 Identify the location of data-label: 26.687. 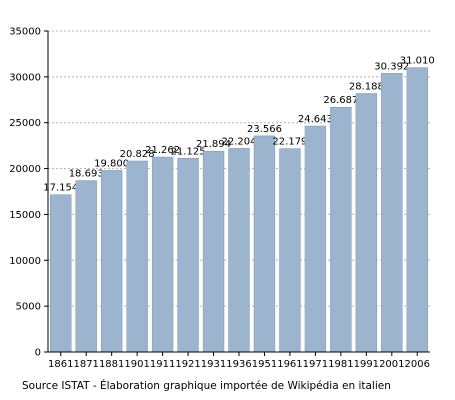
(340, 100).